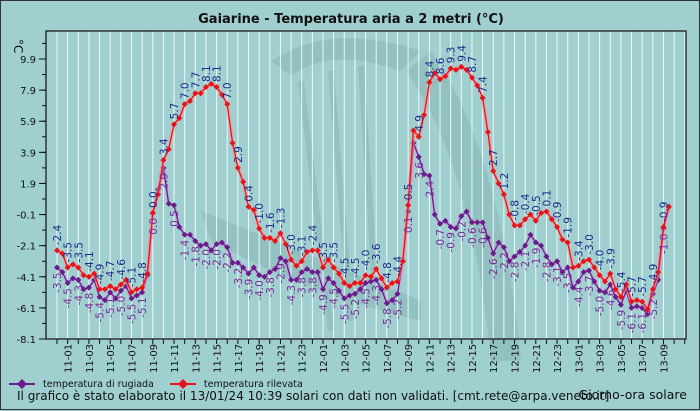 Image resolution: width=700 pixels, height=411 pixels. I want to click on temperature-data-label: 1.2, so click(505, 181).